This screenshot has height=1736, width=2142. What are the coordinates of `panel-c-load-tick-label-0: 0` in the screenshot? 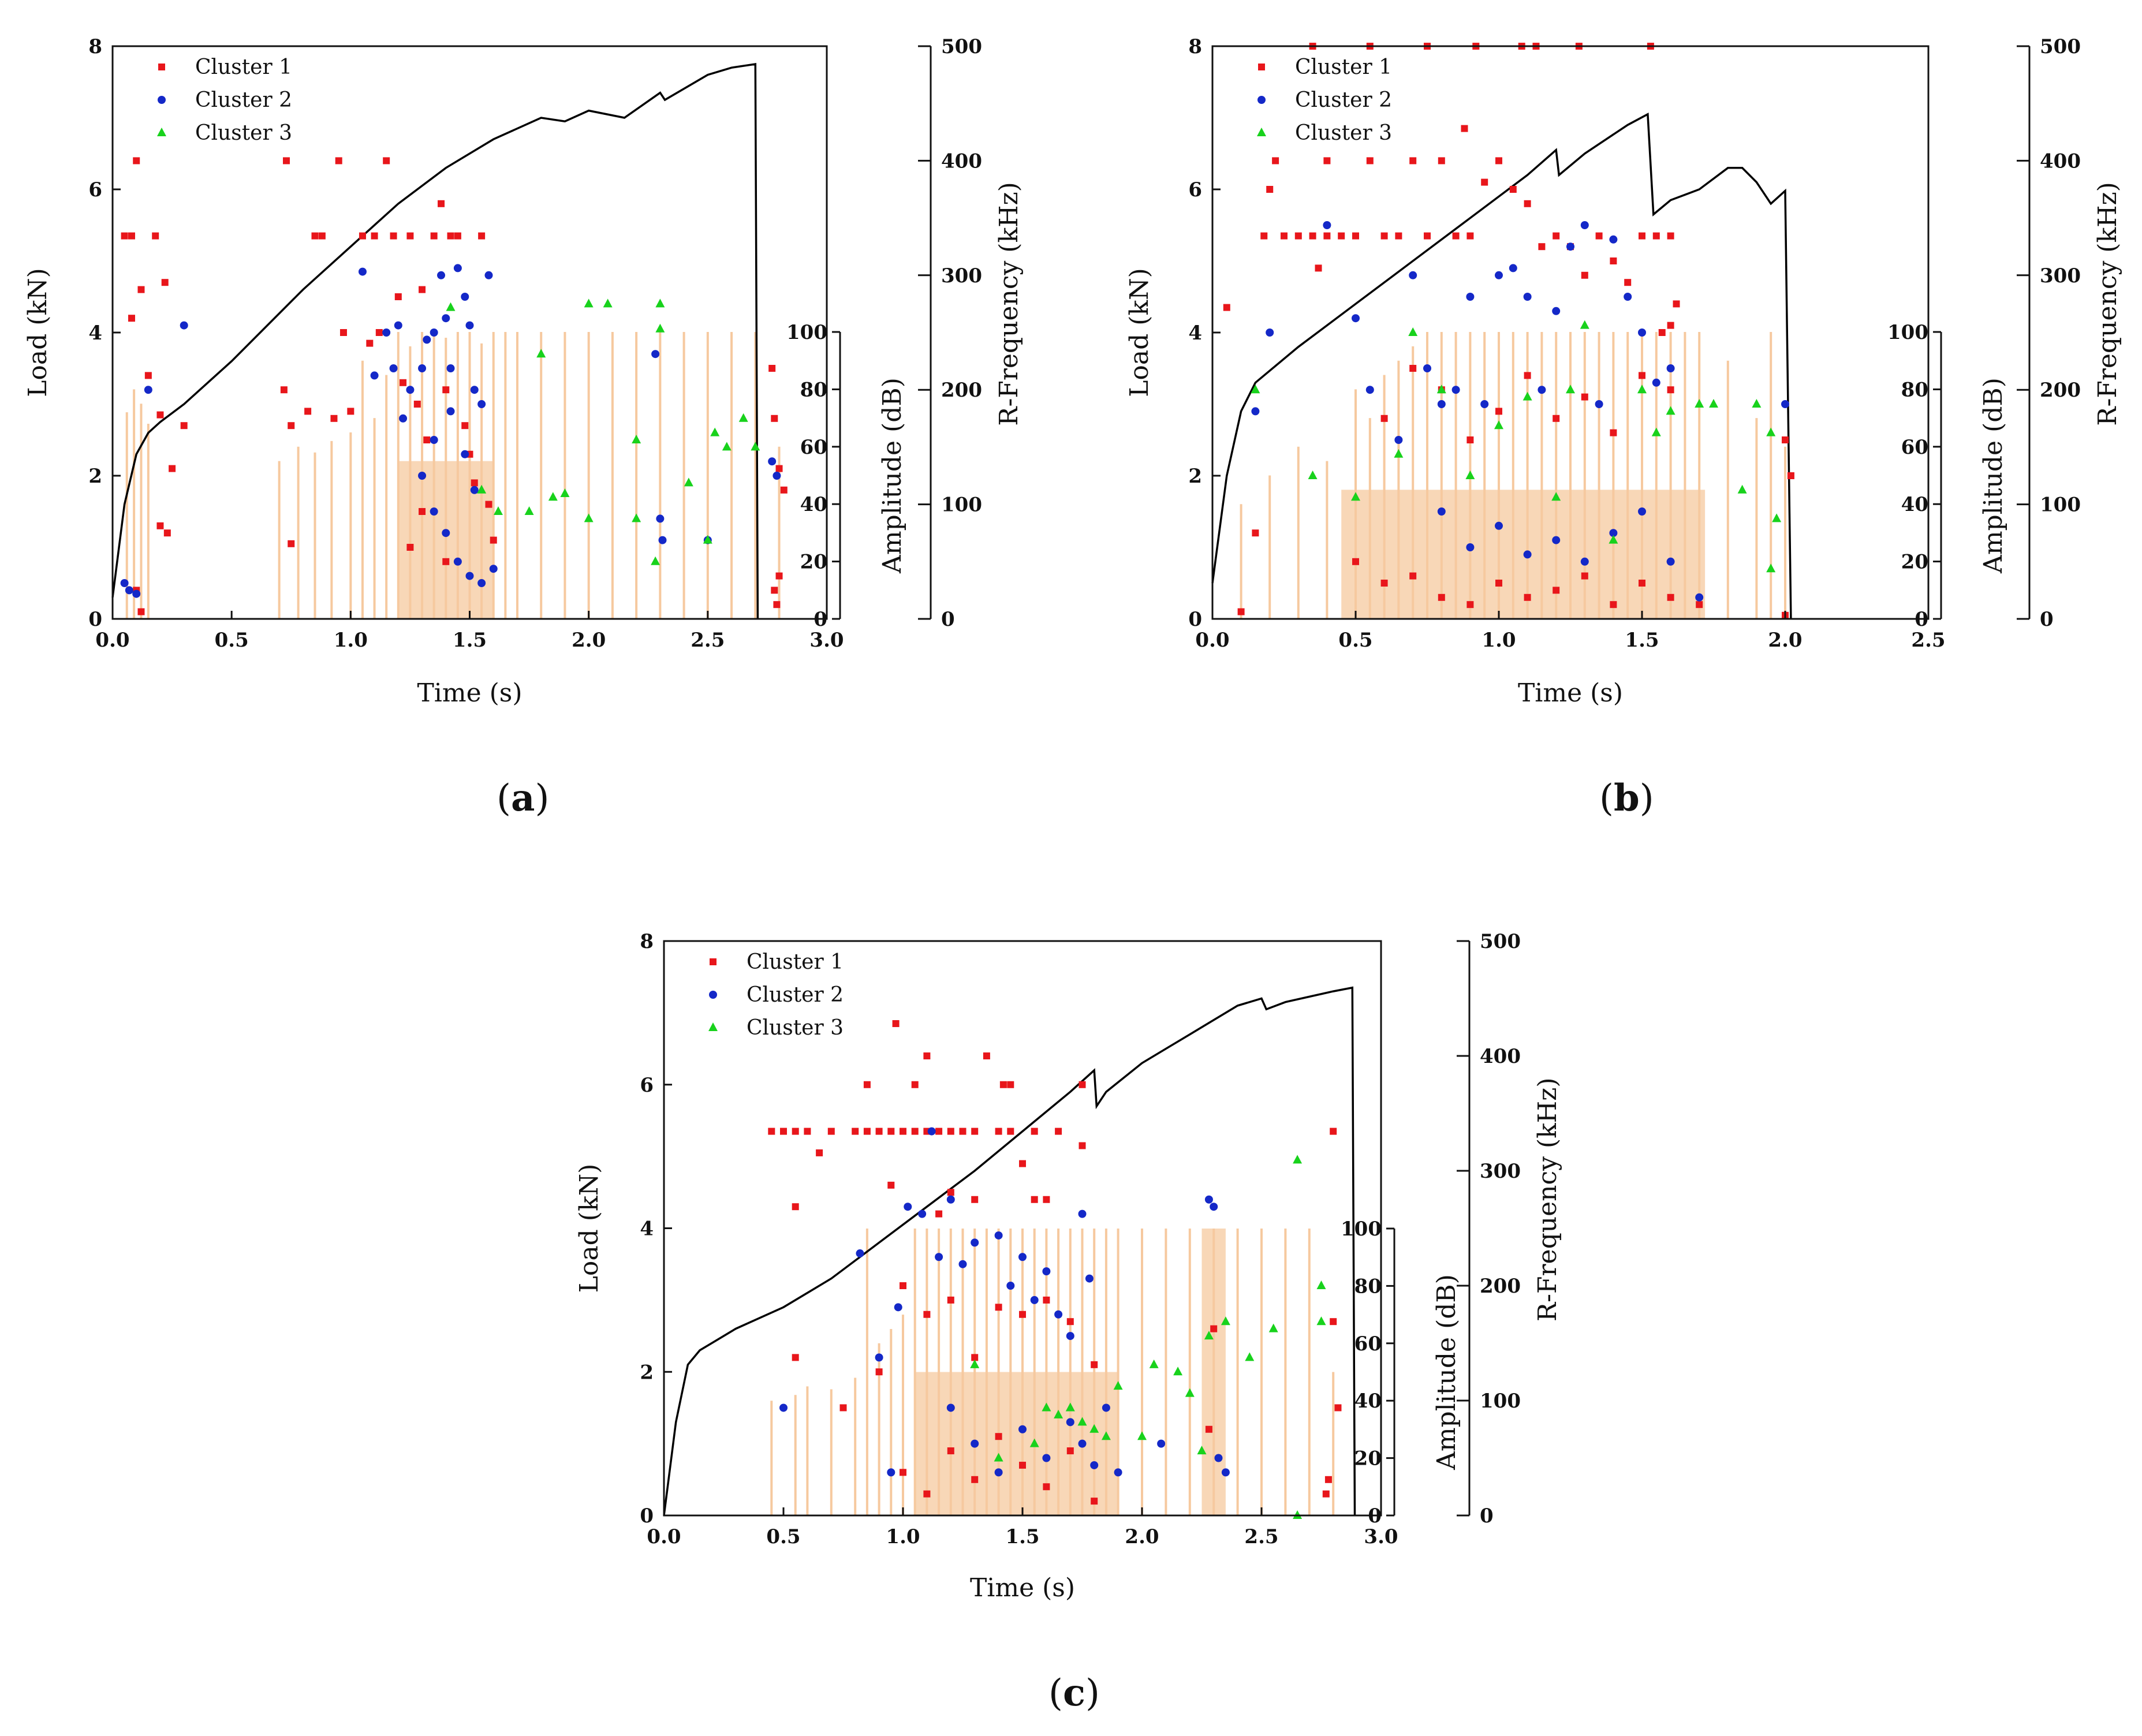 It's located at (647, 1516).